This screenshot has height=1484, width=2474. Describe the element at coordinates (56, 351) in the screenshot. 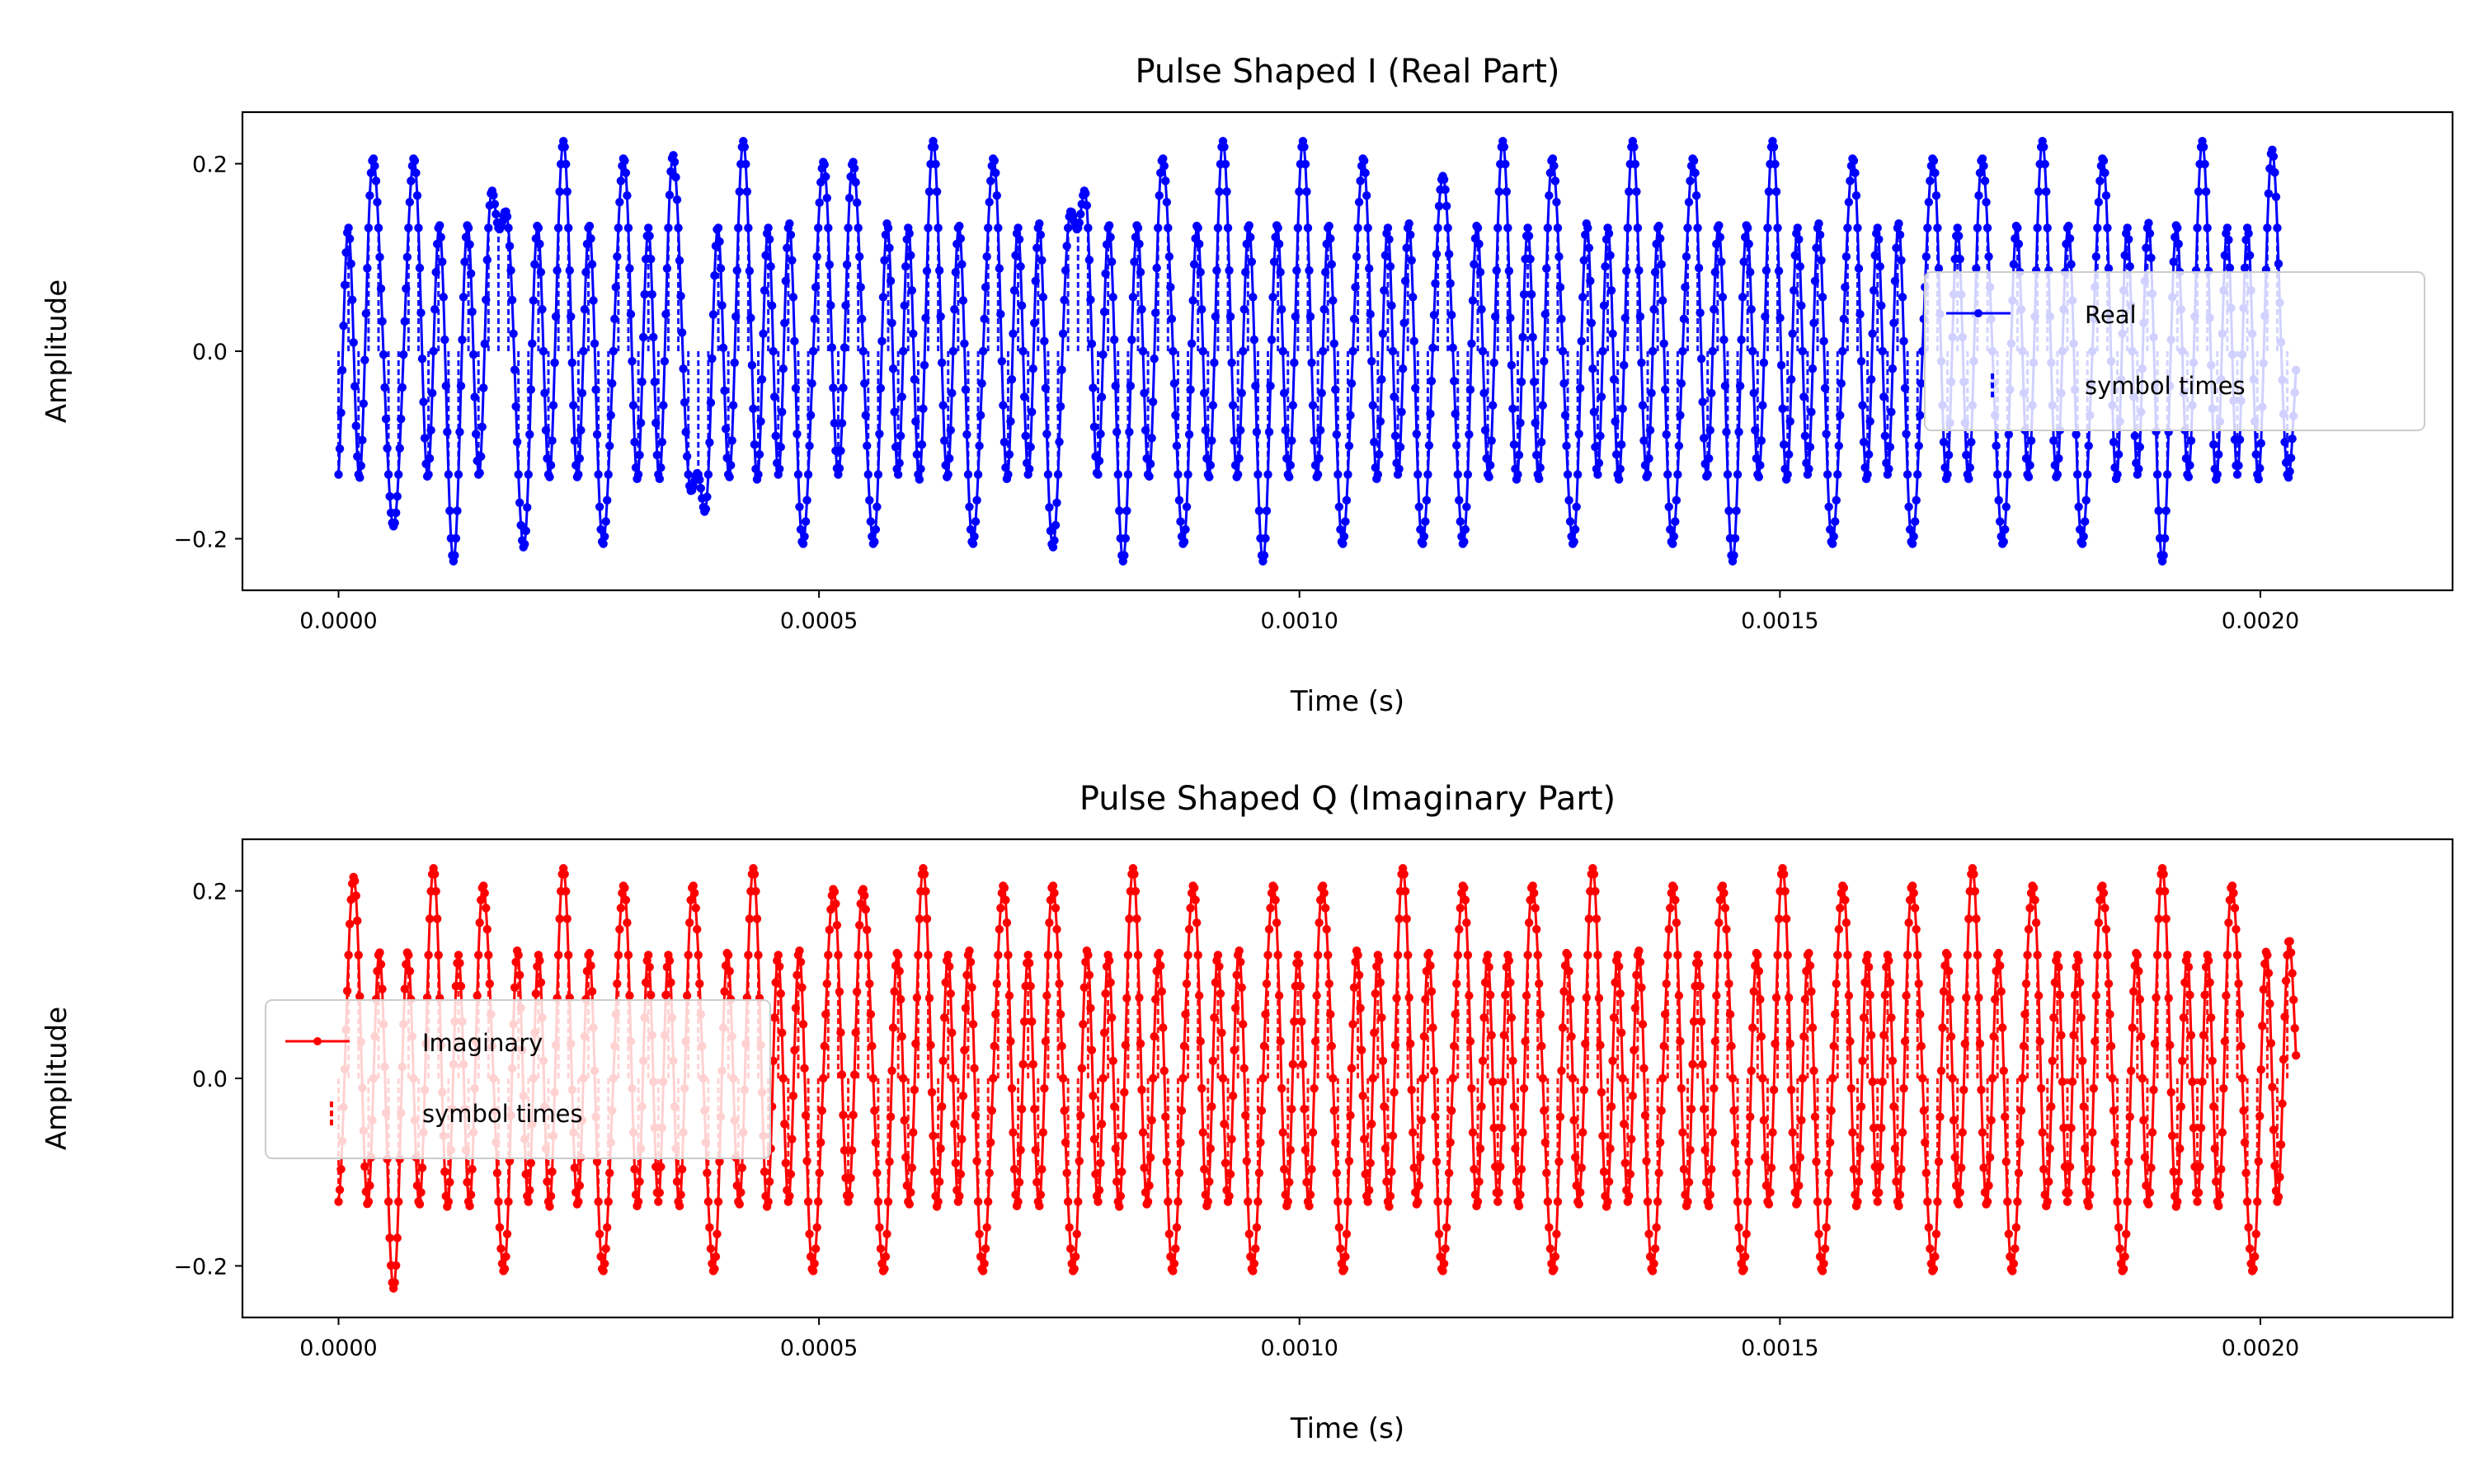

I see `y-axis-label: Amplitude` at that location.